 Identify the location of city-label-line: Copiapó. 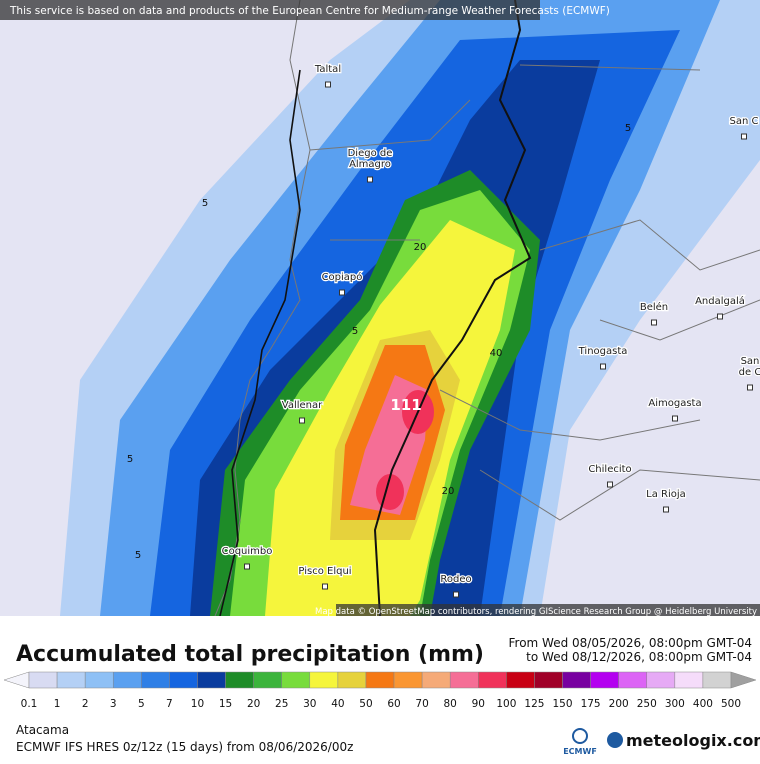
(342, 277).